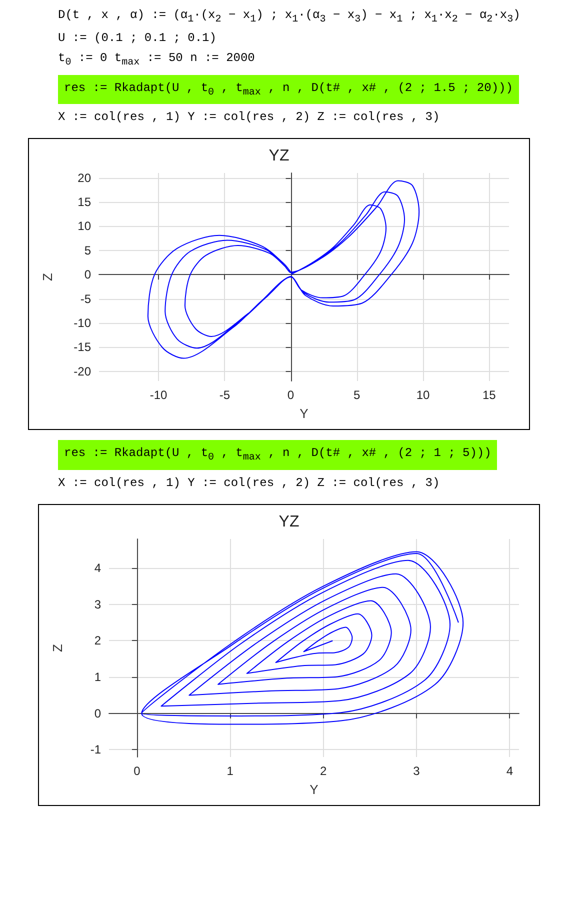 The width and height of the screenshot is (588, 923). I want to click on x-tick-label: 2, so click(323, 771).